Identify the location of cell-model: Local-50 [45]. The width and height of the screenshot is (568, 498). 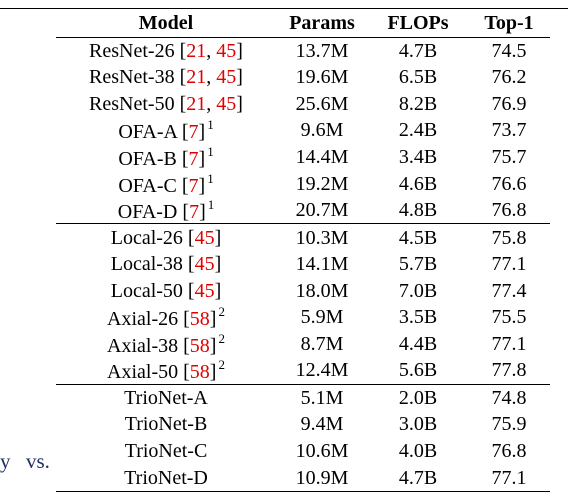
(166, 290).